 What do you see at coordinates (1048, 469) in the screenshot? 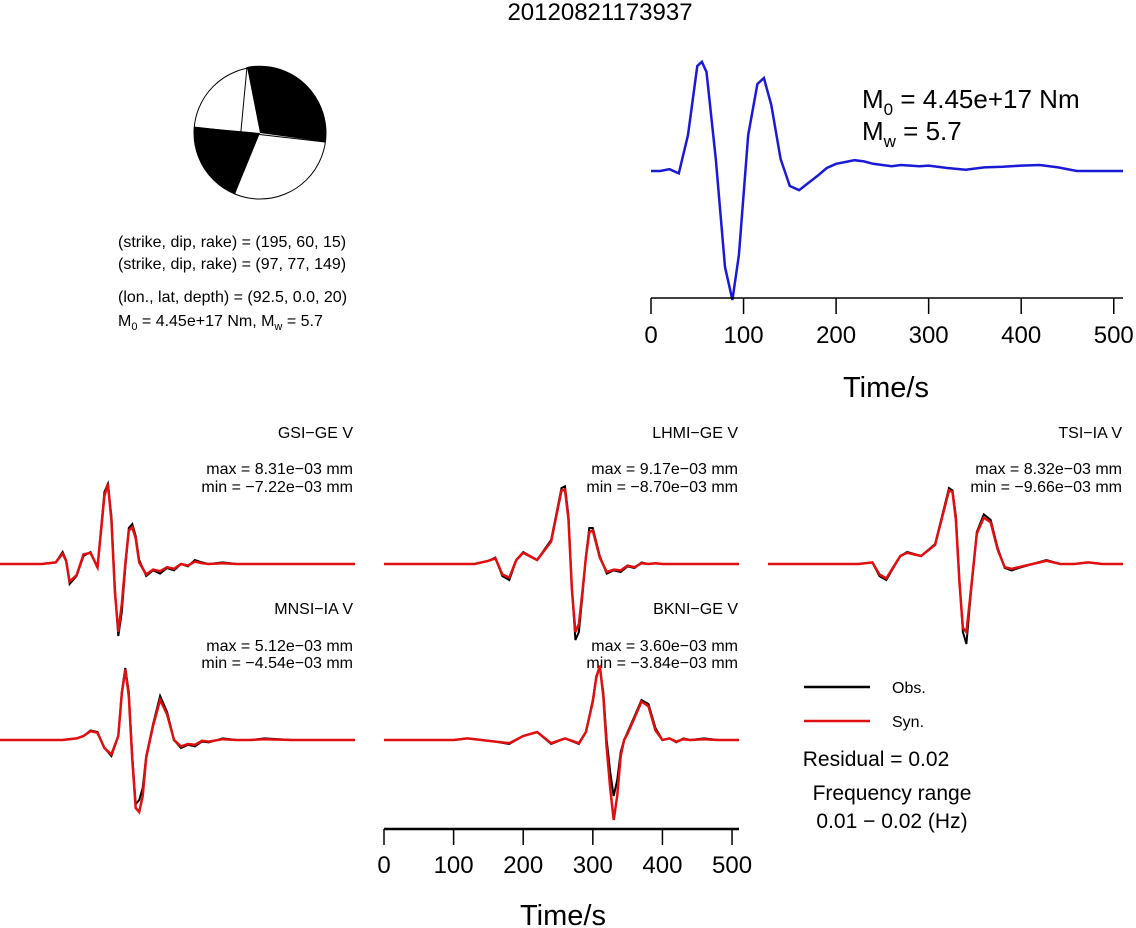
I see `station-max: max = 8.32e−03 mm` at bounding box center [1048, 469].